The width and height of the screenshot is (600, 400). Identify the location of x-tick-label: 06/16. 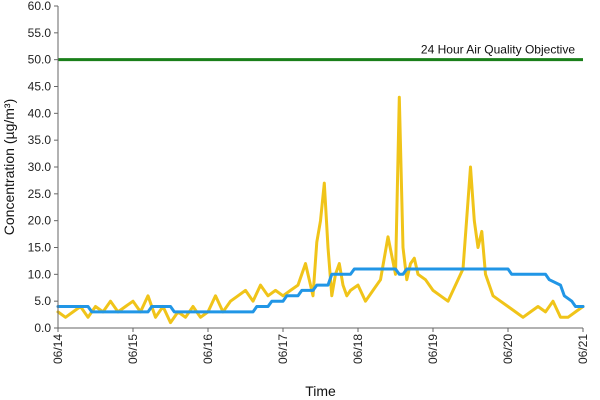
(208, 349).